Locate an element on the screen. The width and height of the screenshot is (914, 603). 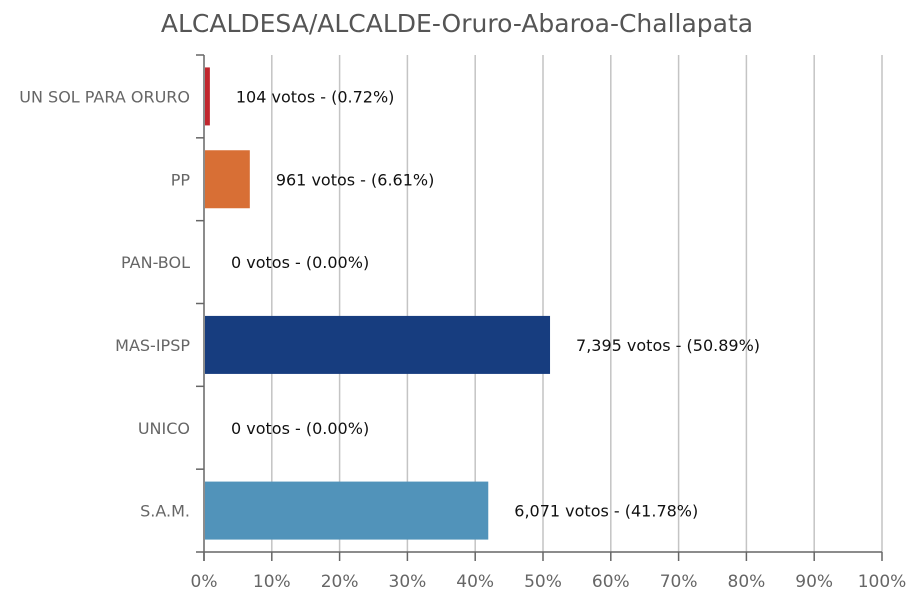
x-tick-label: 70% is located at coordinates (679, 582).